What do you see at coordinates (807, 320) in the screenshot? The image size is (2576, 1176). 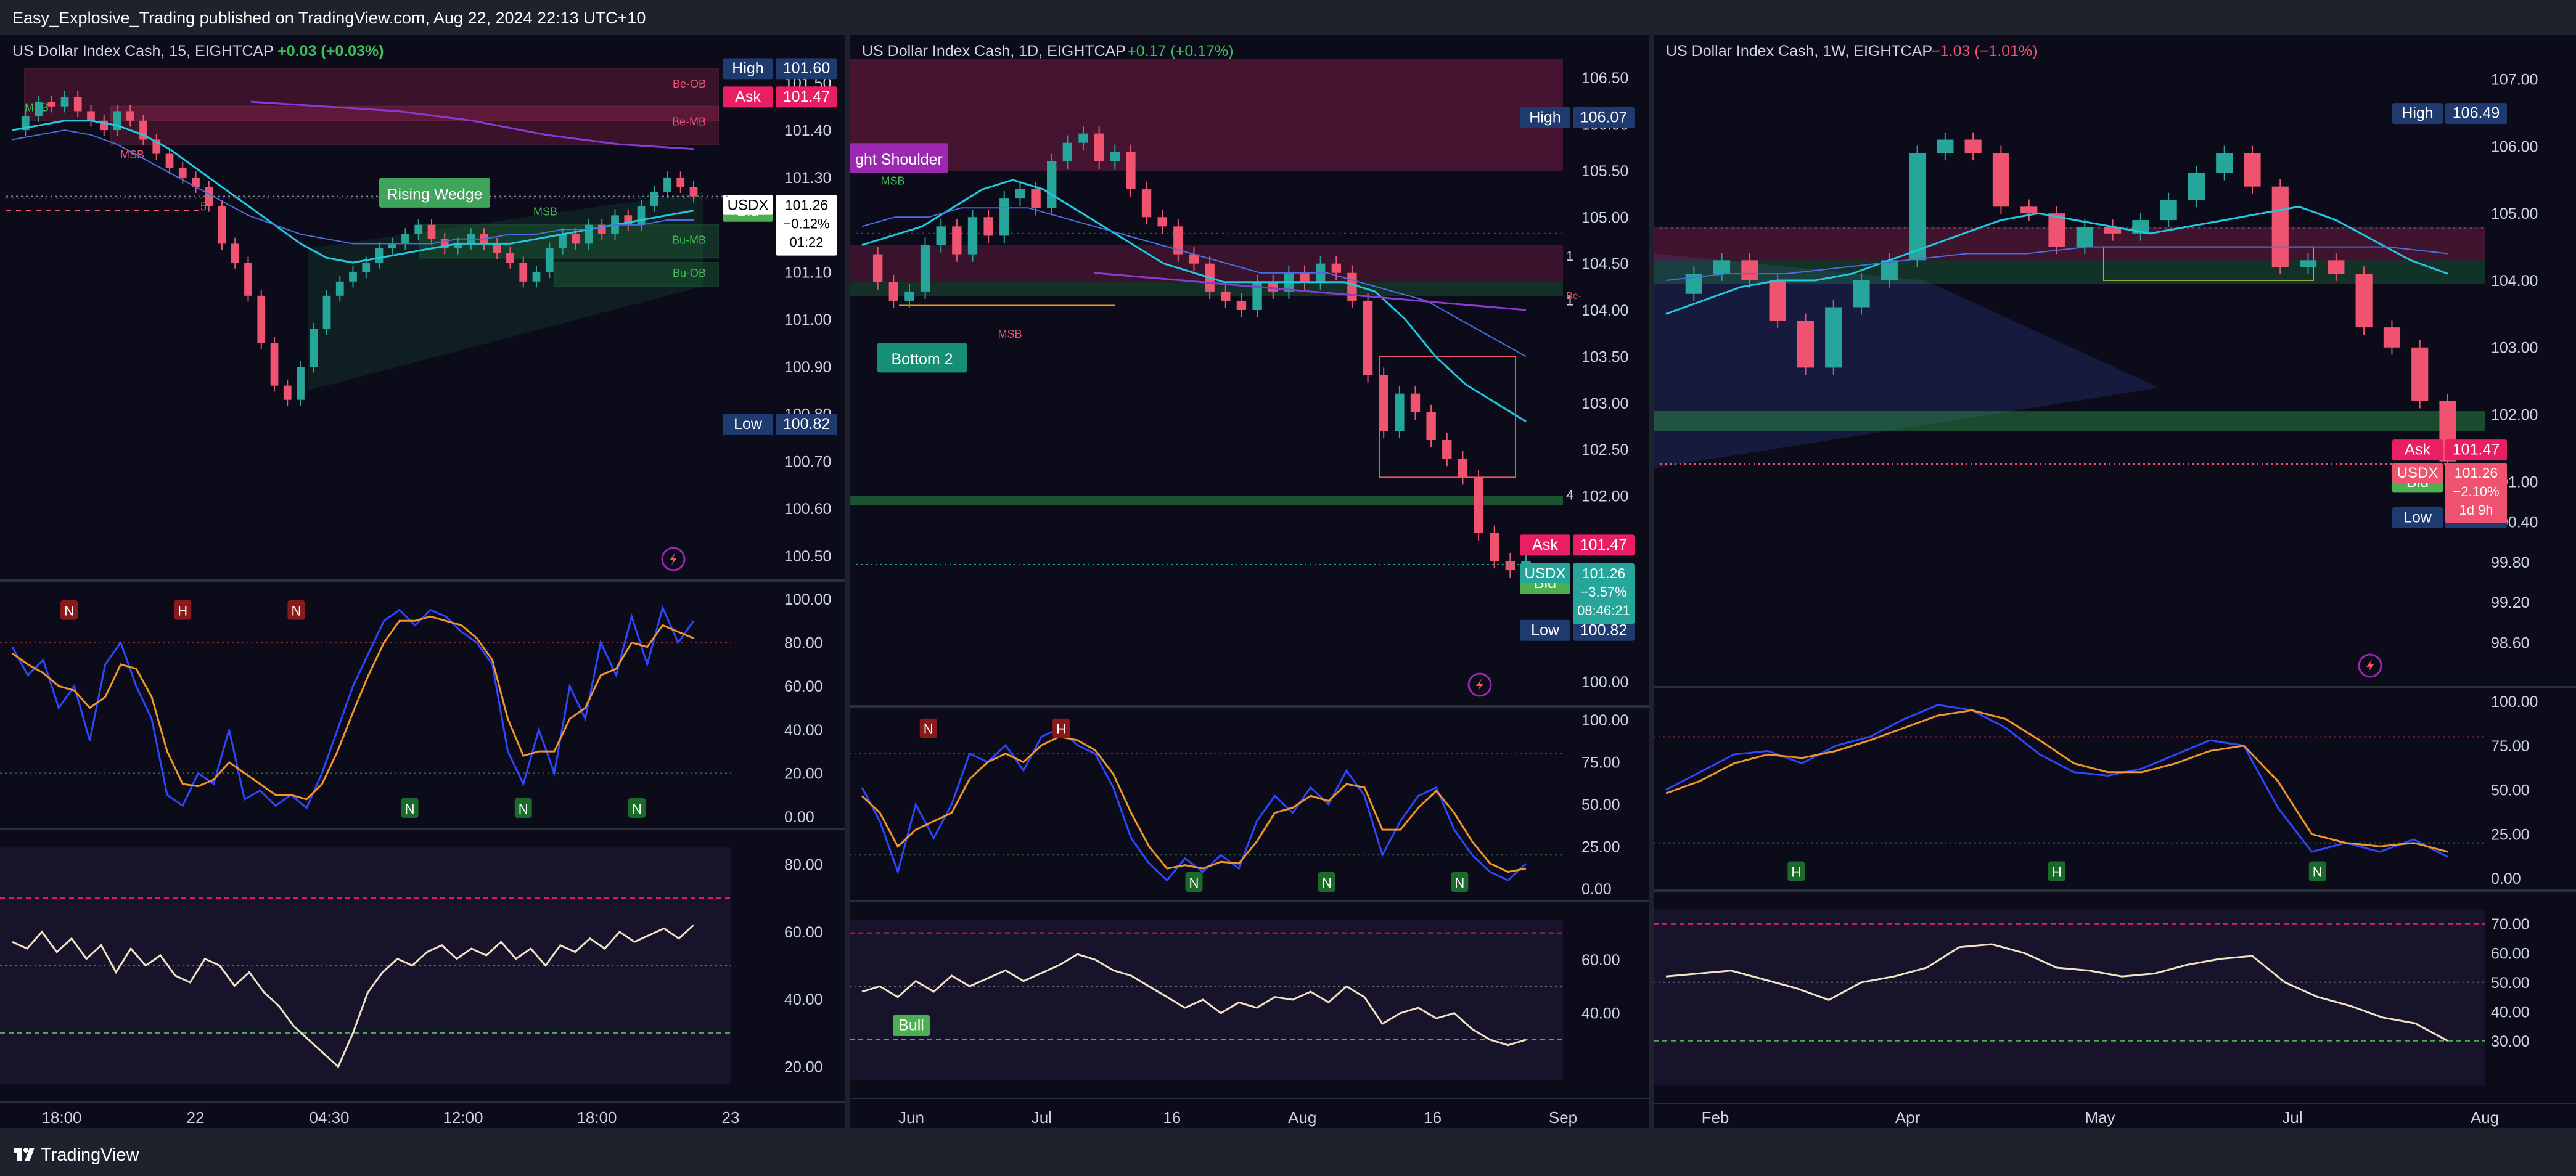 I see `y-tick-label: 101.00` at bounding box center [807, 320].